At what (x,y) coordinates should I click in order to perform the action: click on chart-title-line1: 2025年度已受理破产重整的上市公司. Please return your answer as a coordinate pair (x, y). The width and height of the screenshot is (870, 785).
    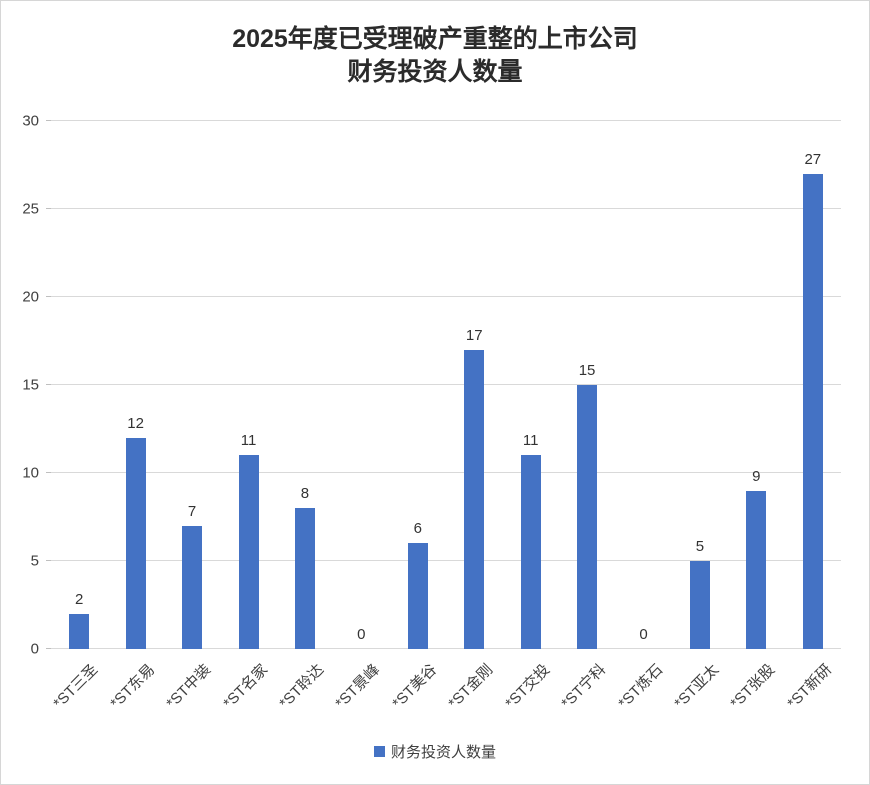
    Looking at the image, I should click on (435, 39).